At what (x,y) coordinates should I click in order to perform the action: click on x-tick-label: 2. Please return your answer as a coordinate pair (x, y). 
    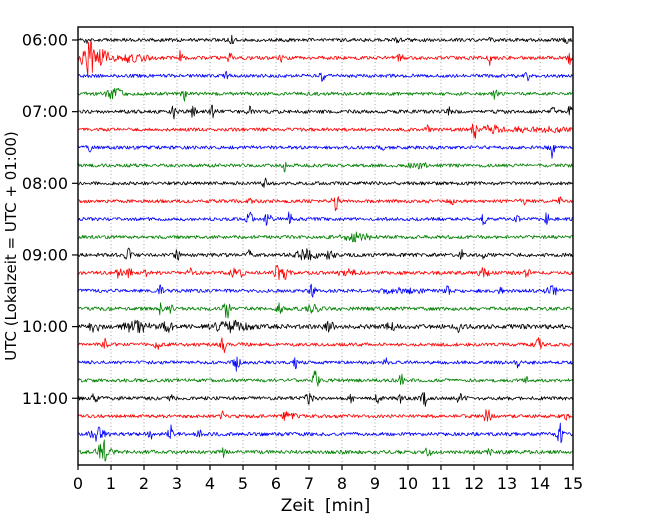
    Looking at the image, I should click on (144, 483).